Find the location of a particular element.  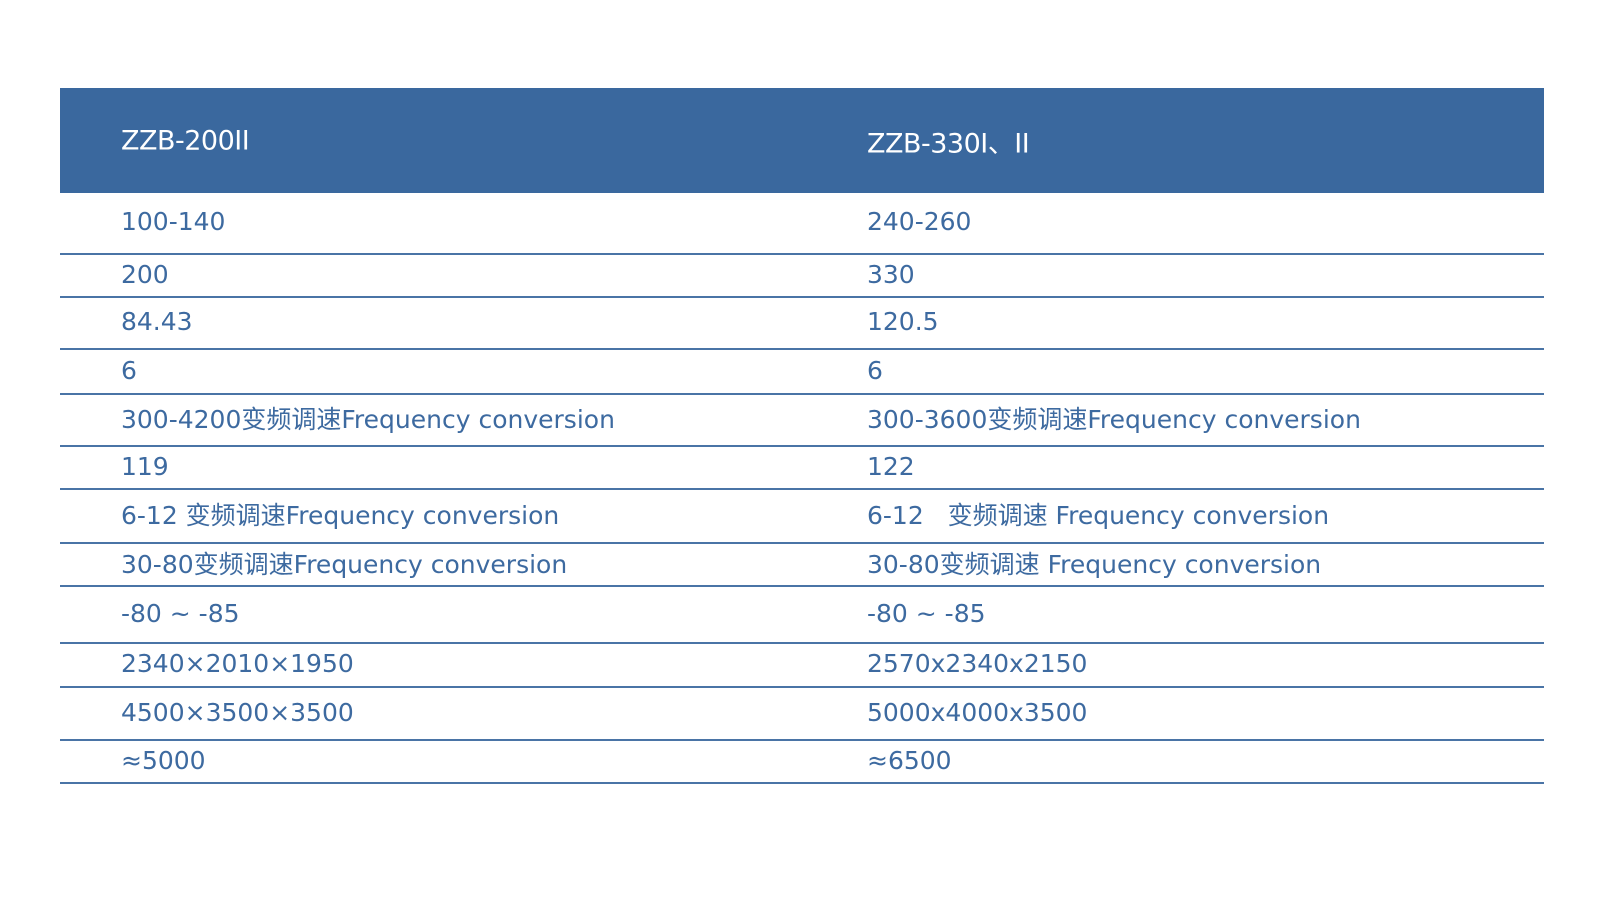

cell-model-2: 300-3600变频调速Frequency conversion is located at coordinates (1114, 420).